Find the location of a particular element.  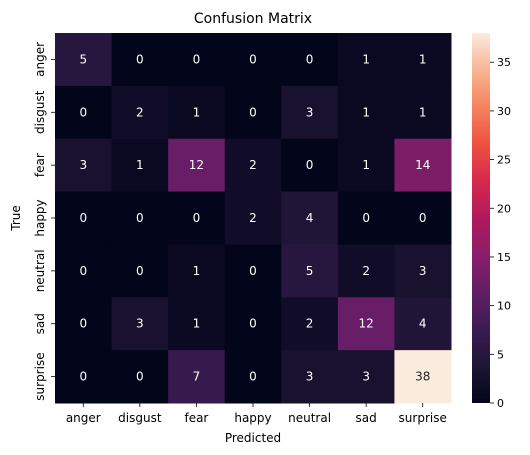

x-tick-label: anger is located at coordinates (83, 418).